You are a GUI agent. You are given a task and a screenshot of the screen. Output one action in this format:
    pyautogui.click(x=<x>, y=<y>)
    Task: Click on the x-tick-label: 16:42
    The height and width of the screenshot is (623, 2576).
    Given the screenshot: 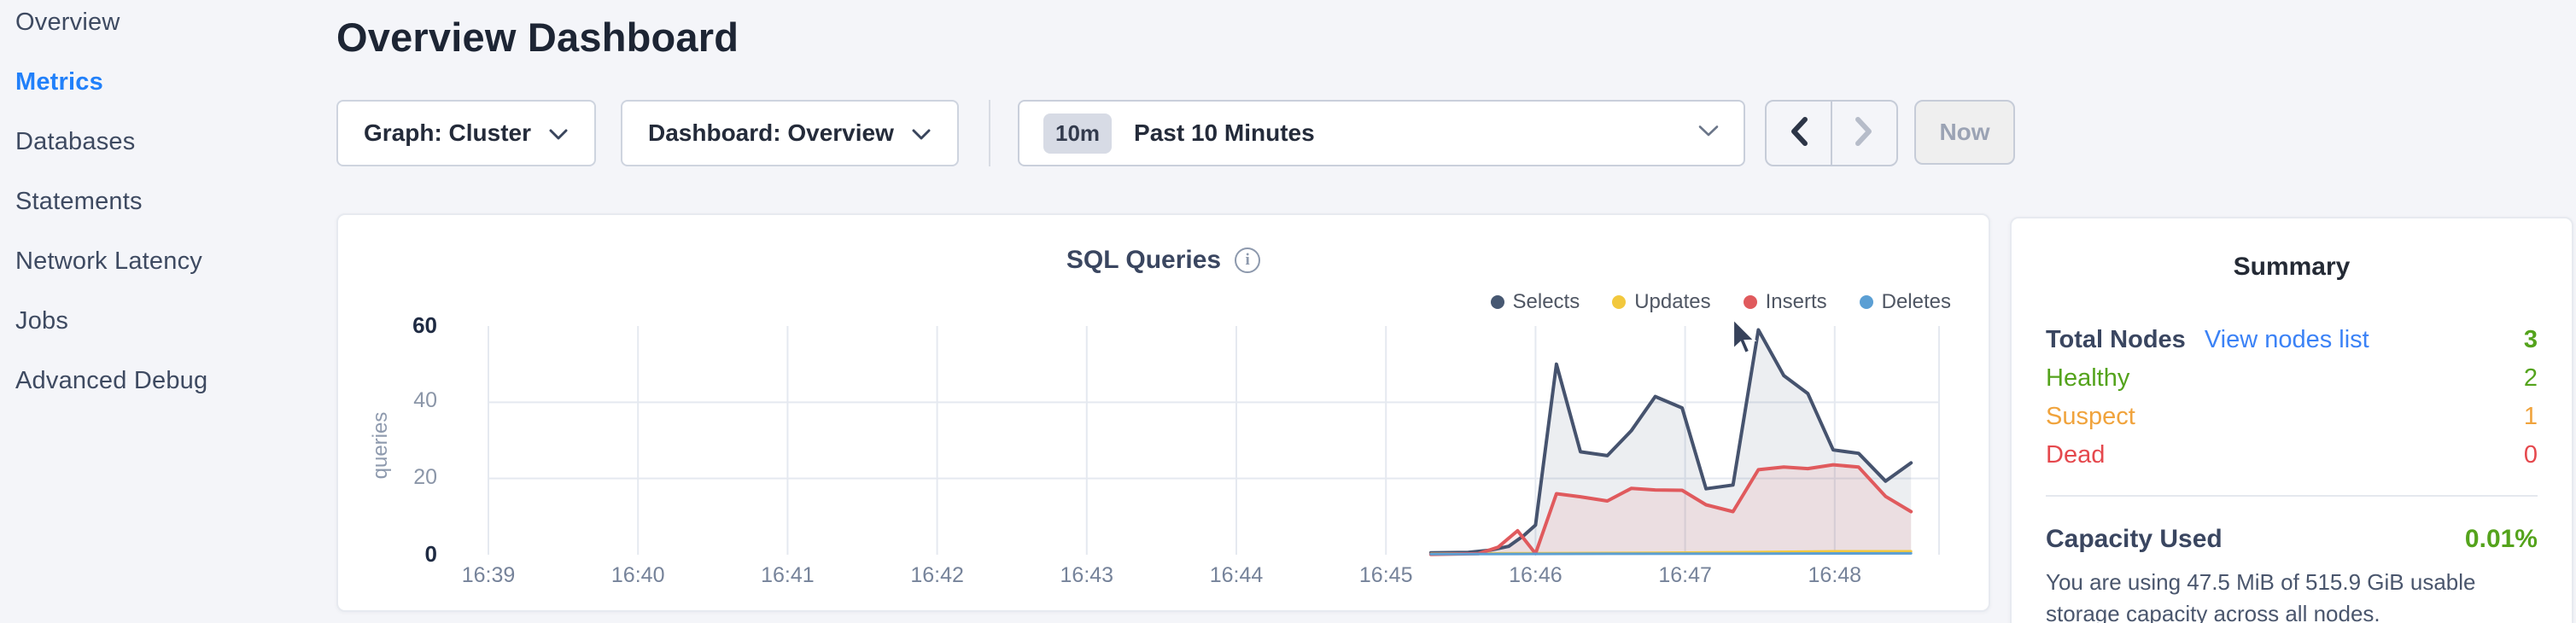 What is the action you would take?
    pyautogui.click(x=937, y=575)
    